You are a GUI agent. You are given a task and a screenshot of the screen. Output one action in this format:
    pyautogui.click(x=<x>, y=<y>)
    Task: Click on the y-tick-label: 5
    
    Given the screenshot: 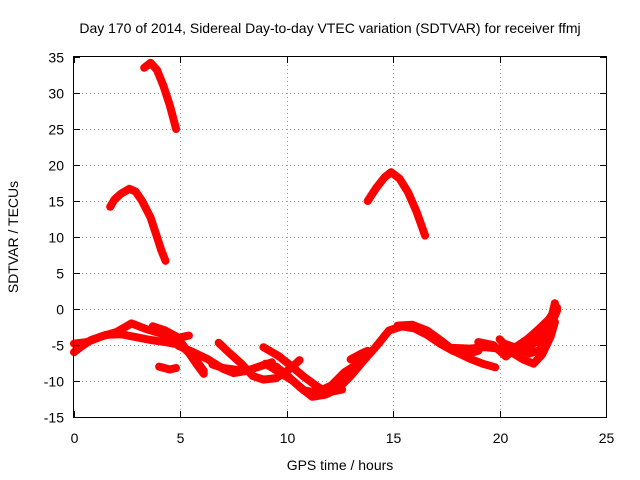 What is the action you would take?
    pyautogui.click(x=60, y=274)
    